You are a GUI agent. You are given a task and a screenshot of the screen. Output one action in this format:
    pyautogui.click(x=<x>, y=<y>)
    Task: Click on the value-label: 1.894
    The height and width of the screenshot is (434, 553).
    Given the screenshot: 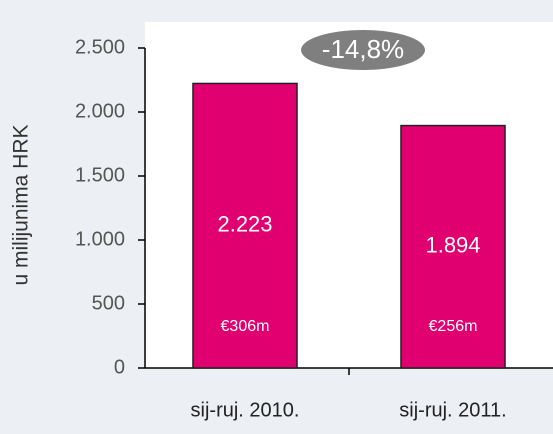 What is the action you would take?
    pyautogui.click(x=452, y=245)
    